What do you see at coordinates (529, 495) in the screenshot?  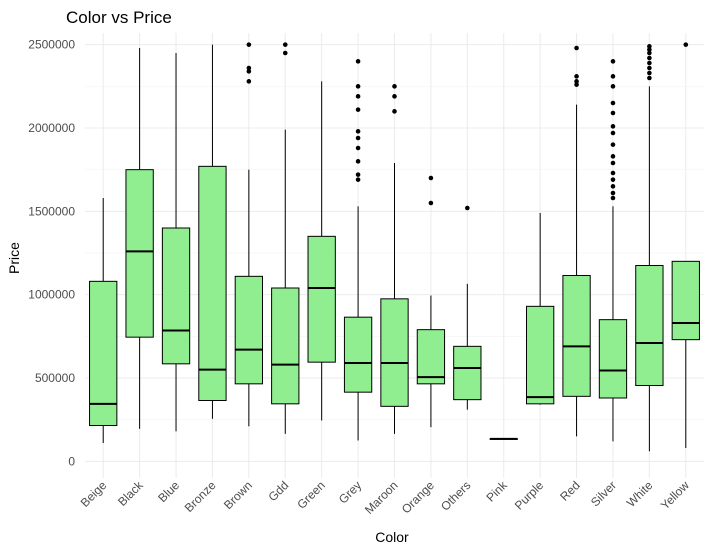 I see `x-tick-label: Purple` at bounding box center [529, 495].